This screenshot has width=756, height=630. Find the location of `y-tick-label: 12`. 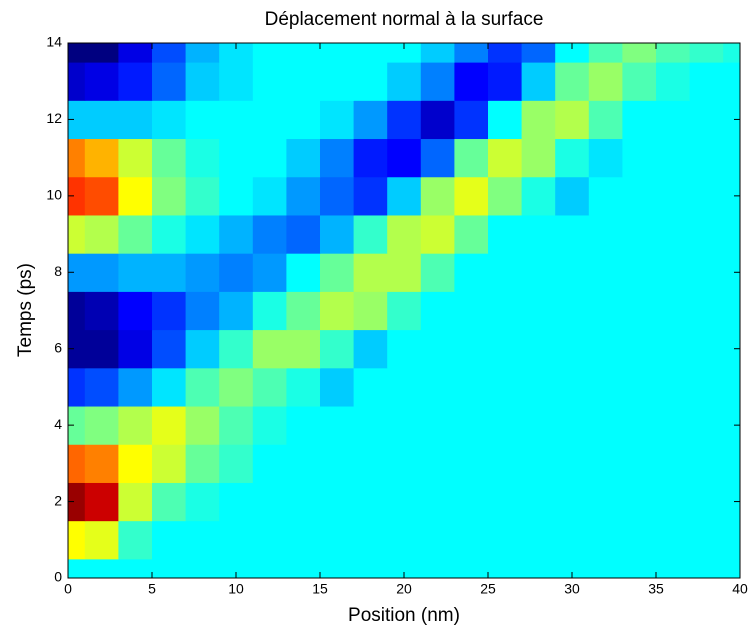

y-tick-label: 12 is located at coordinates (54, 118).